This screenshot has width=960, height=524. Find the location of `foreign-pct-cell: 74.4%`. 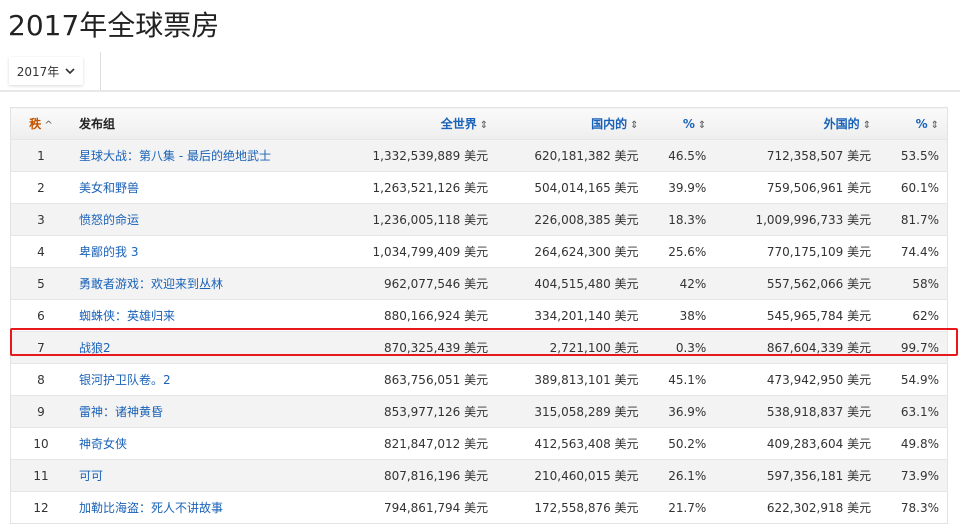

foreign-pct-cell: 74.4% is located at coordinates (913, 251).